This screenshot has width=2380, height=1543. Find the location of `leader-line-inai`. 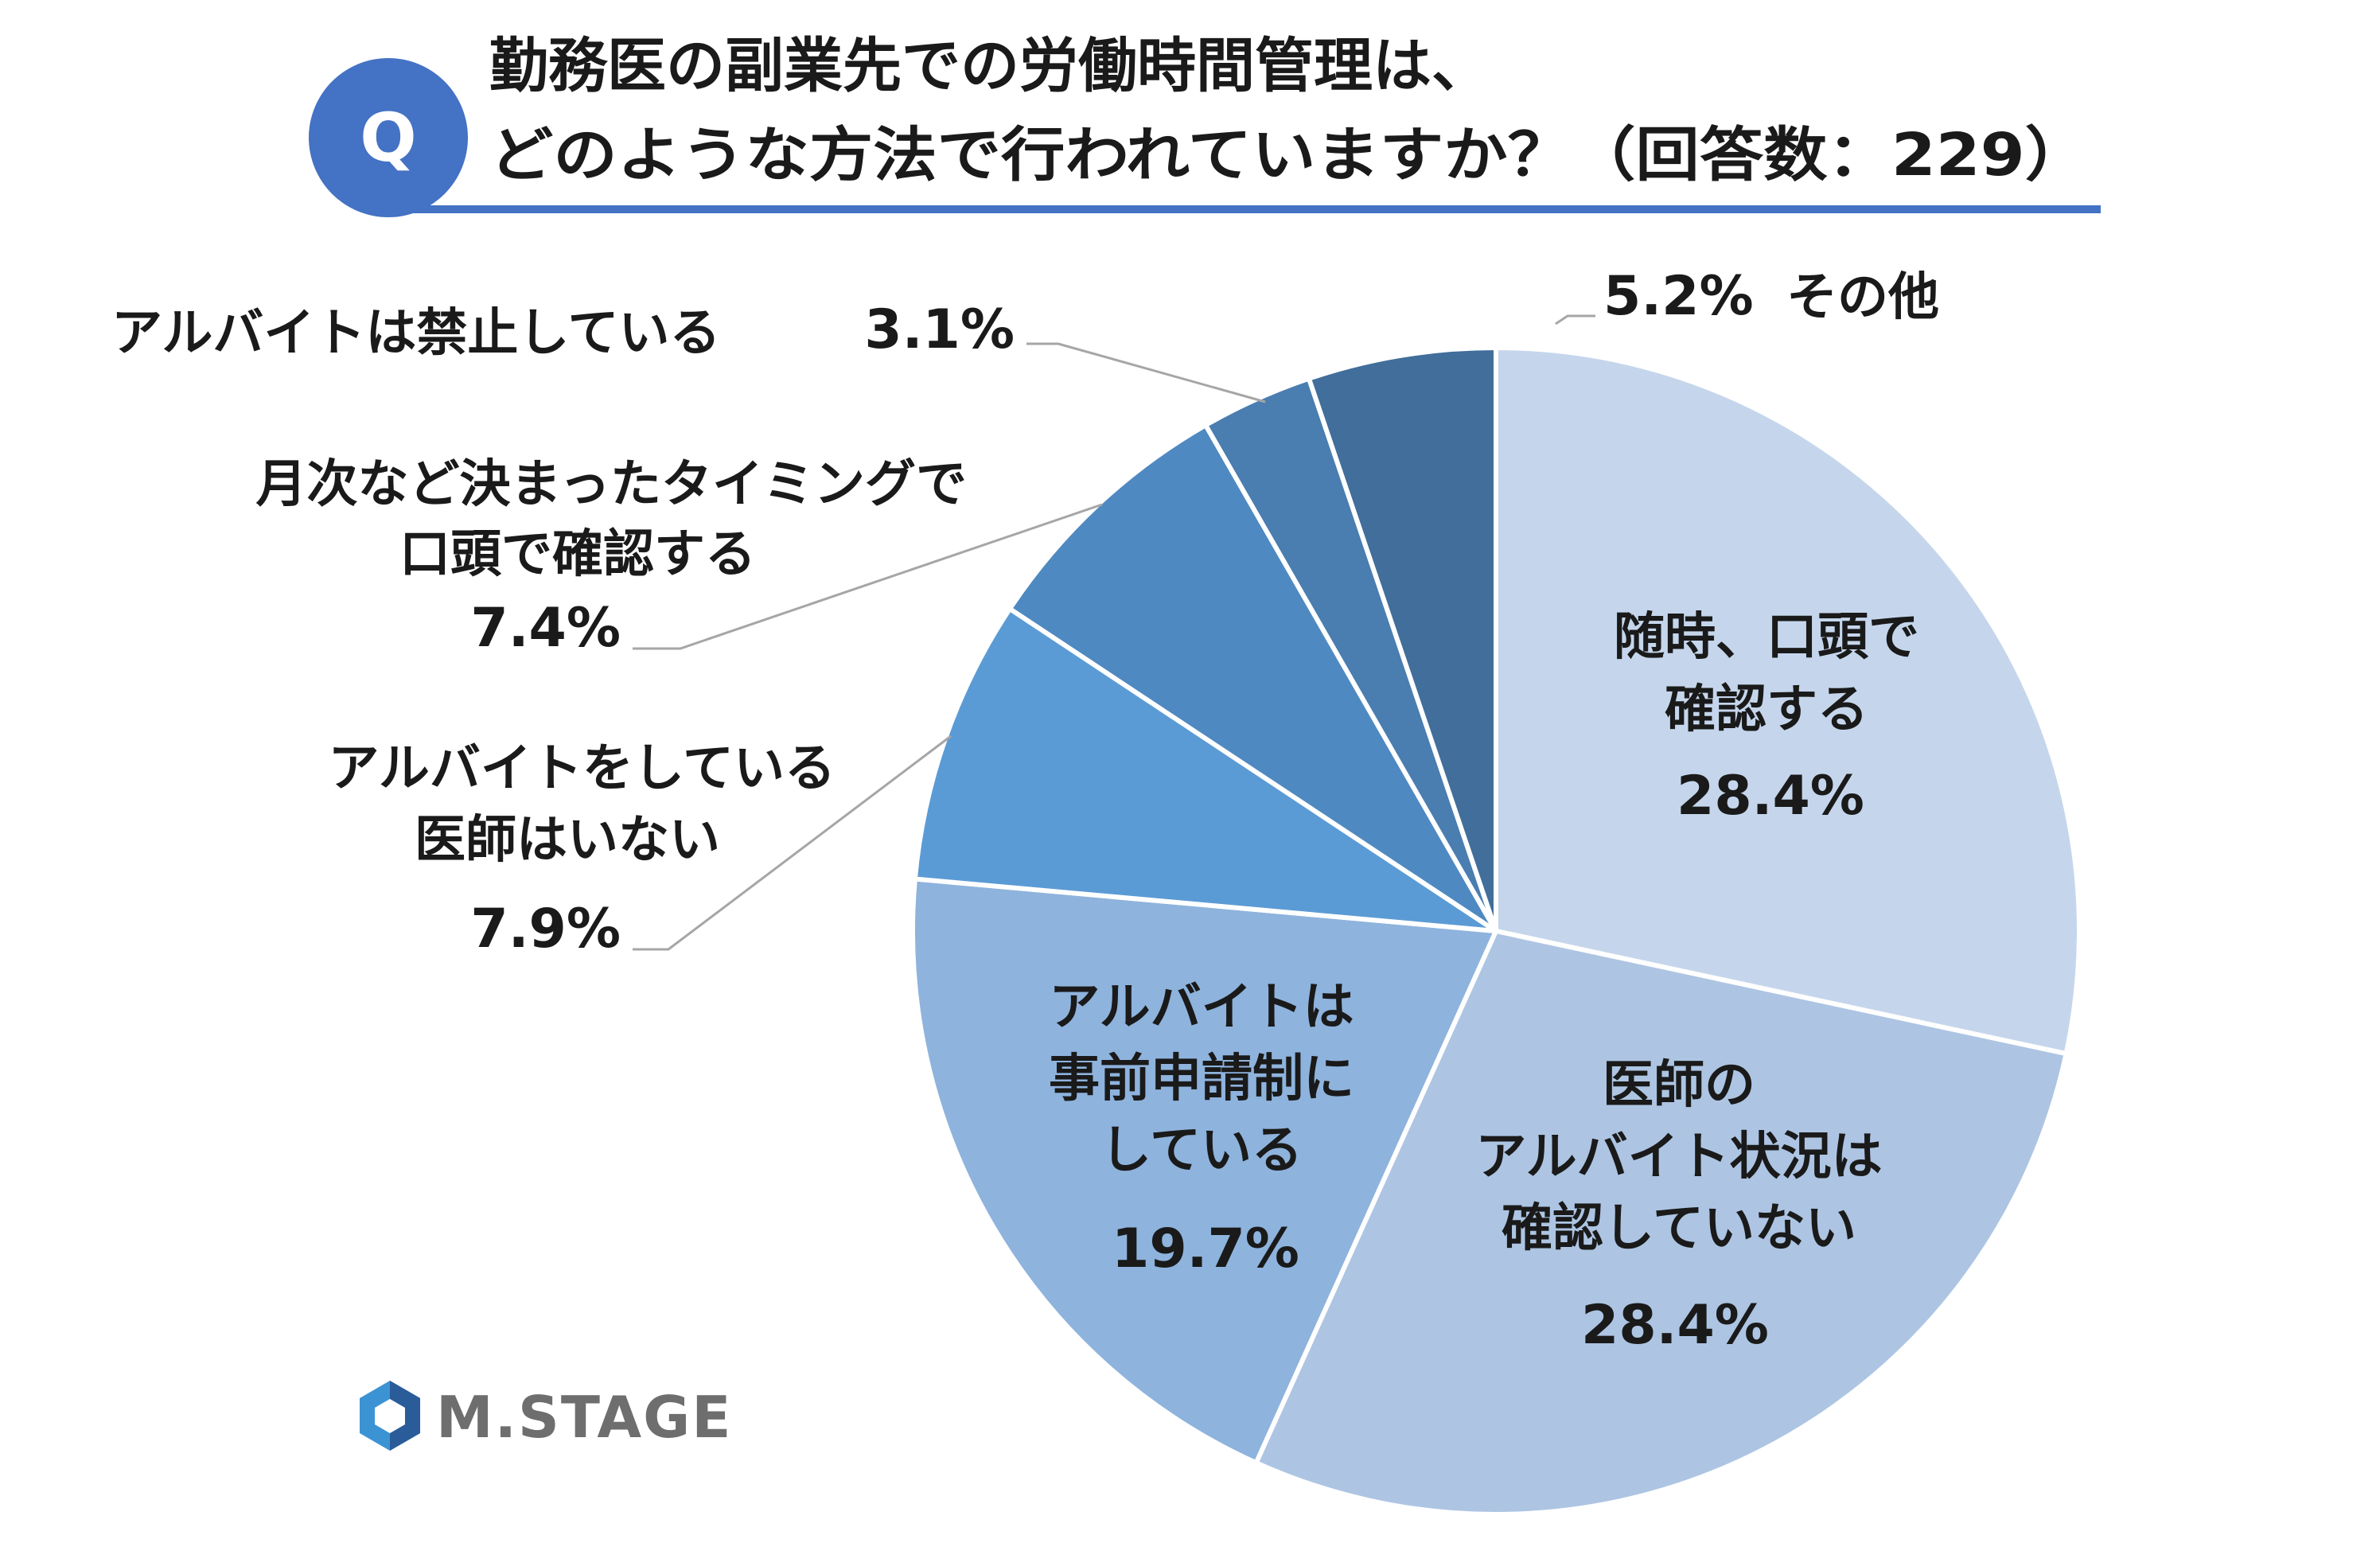

leader-line-inai is located at coordinates (792, 842).